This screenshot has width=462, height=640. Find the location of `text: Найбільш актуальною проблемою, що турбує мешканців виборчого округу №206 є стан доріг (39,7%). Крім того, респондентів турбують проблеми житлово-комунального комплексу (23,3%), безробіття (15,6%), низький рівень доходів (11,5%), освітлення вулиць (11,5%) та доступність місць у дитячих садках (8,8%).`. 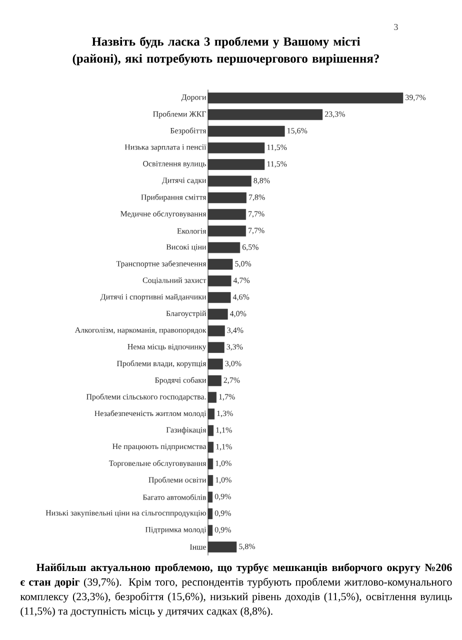

text: Найбільш актуальною проблемою, що турбує мешканців виборчого округу №206 є стан доріг (39,7%). Крім того, респондентів турбують проблеми житлово-комунального комплексу (23,3%), безробіття (15,6%), низький рівень доходів (11,5%), освітлення вулиць (11,5%) та доступність місць у дитячих садках (8,8%). is located at coordinates (236, 590).